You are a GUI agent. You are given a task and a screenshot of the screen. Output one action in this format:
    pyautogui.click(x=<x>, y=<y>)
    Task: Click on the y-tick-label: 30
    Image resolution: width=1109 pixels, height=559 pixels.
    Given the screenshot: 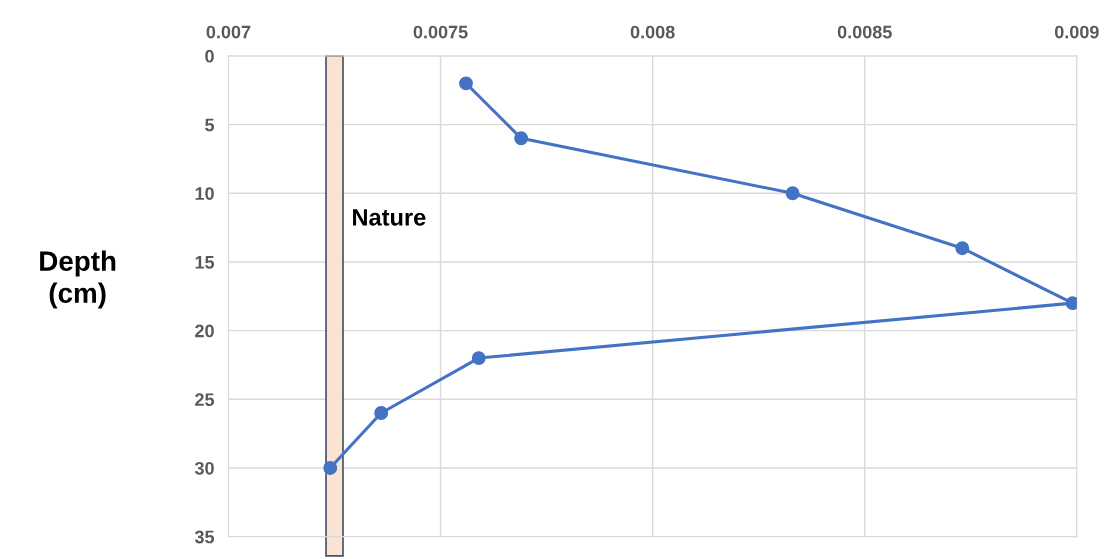 What is the action you would take?
    pyautogui.click(x=204, y=468)
    